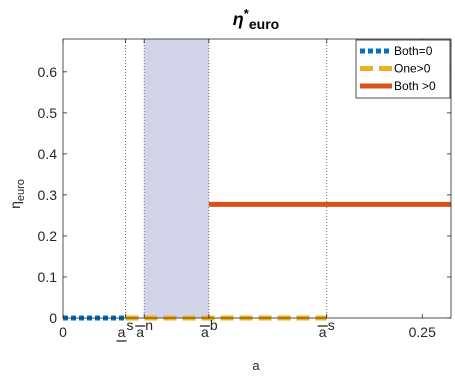 This screenshot has height=377, width=455. I want to click on y-axis-label-sub: euro, so click(21, 190).